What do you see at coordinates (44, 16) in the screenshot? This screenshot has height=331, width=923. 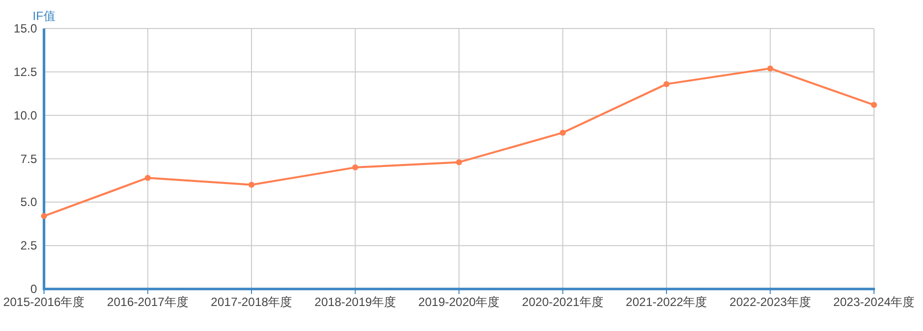 I see `y-axis-title: IF值` at bounding box center [44, 16].